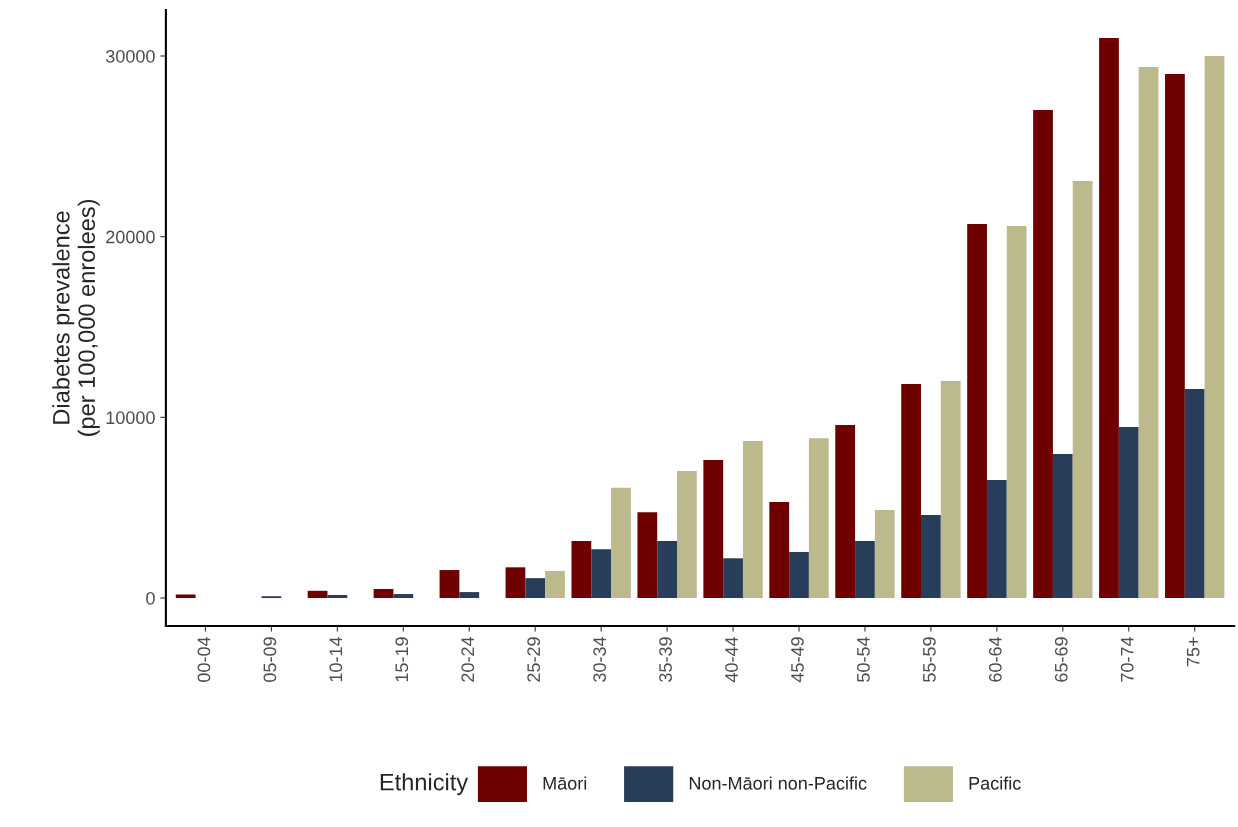  I want to click on x-tick-label: 40-44, so click(731, 659).